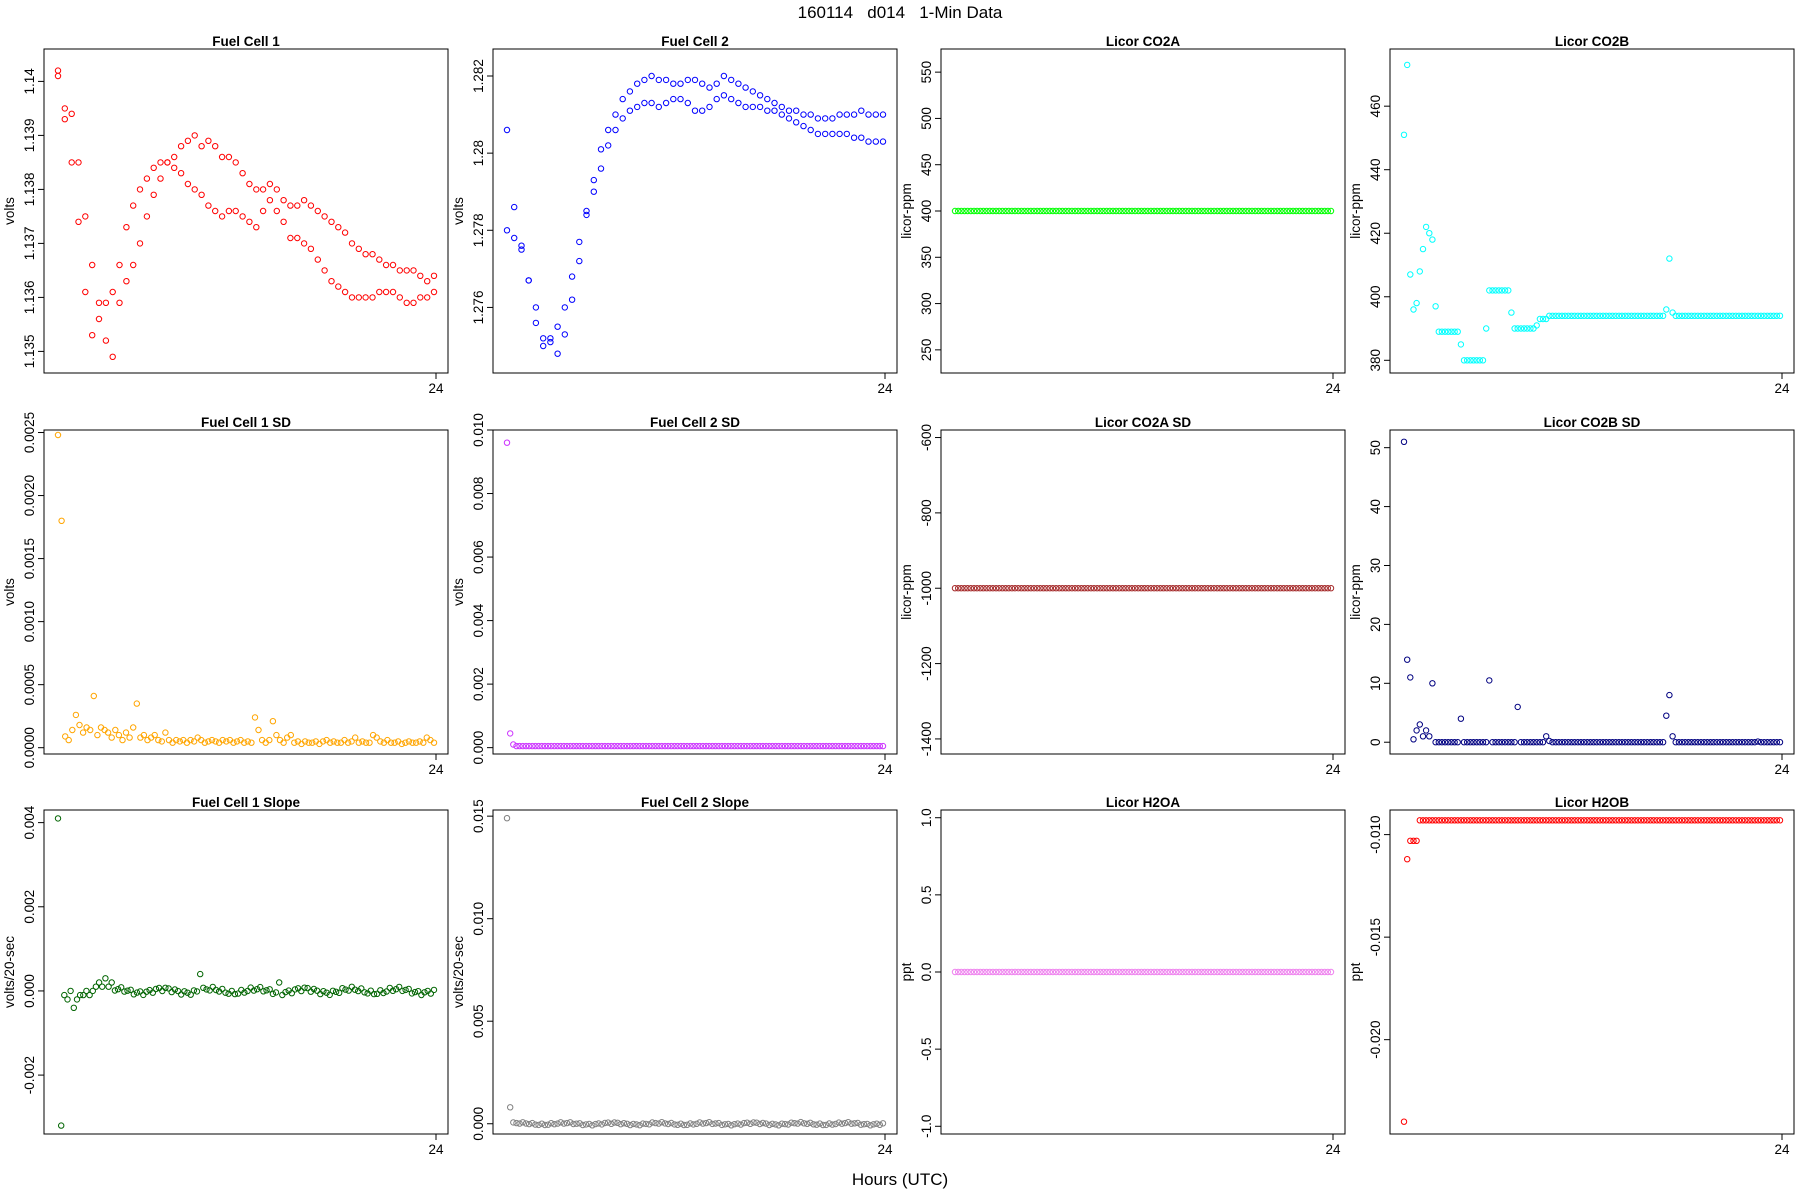 The height and width of the screenshot is (1200, 1800). What do you see at coordinates (1592, 971) in the screenshot?
I see `data-series` at bounding box center [1592, 971].